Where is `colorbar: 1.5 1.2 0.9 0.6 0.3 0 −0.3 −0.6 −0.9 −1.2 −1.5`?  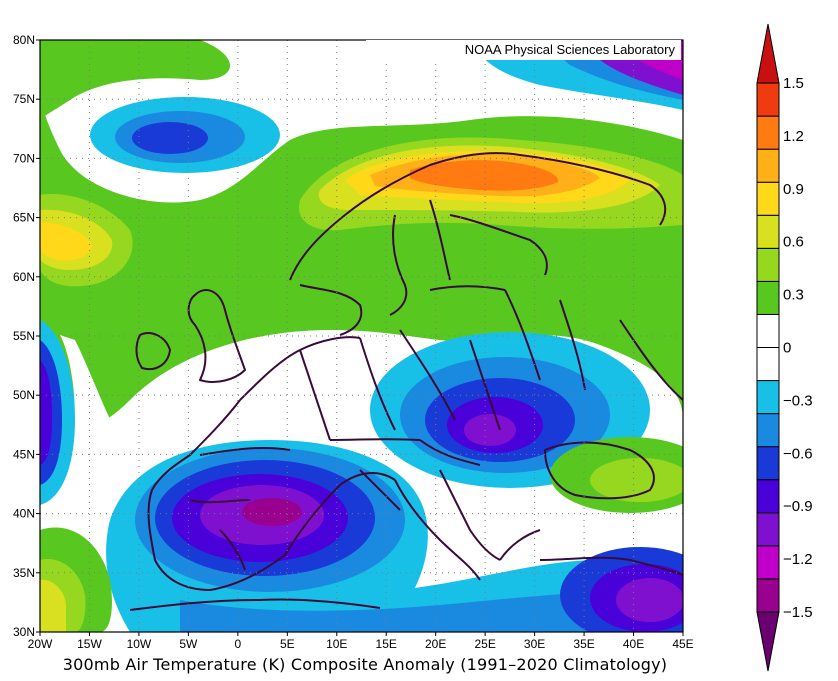 colorbar: 1.5 1.2 0.9 0.6 0.3 0 −0.3 −0.6 −0.9 −1.2 −1.5 is located at coordinates (784, 347).